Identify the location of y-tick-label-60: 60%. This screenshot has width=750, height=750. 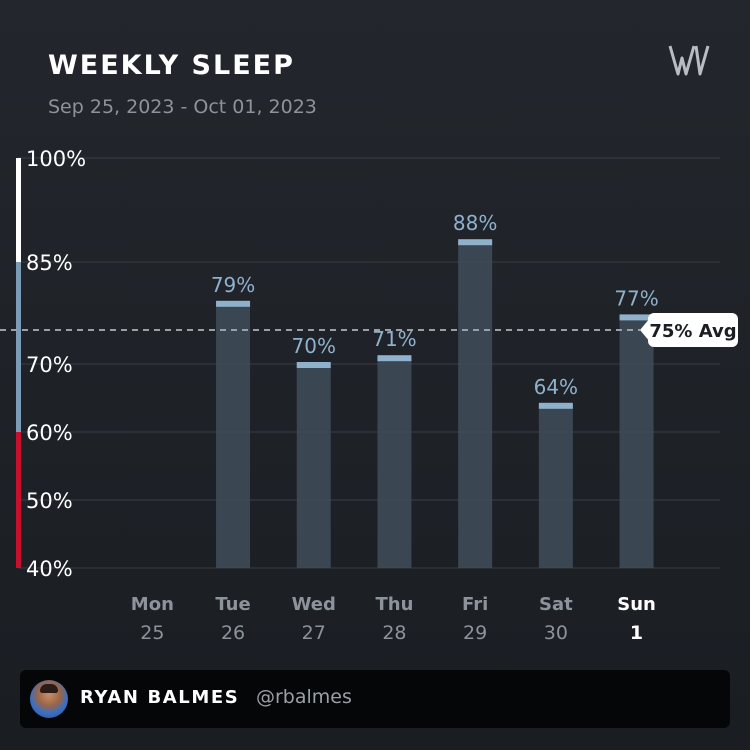
(49, 433).